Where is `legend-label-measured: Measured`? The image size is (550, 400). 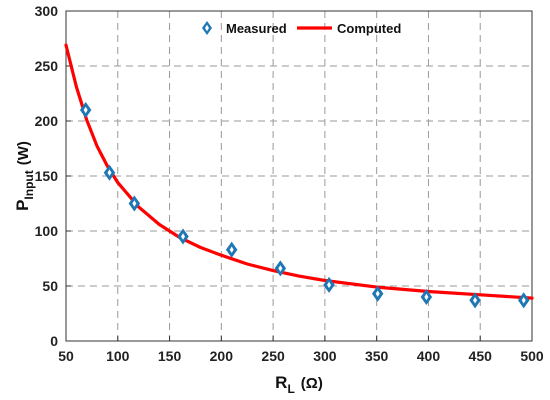
legend-label-measured: Measured is located at coordinates (256, 28).